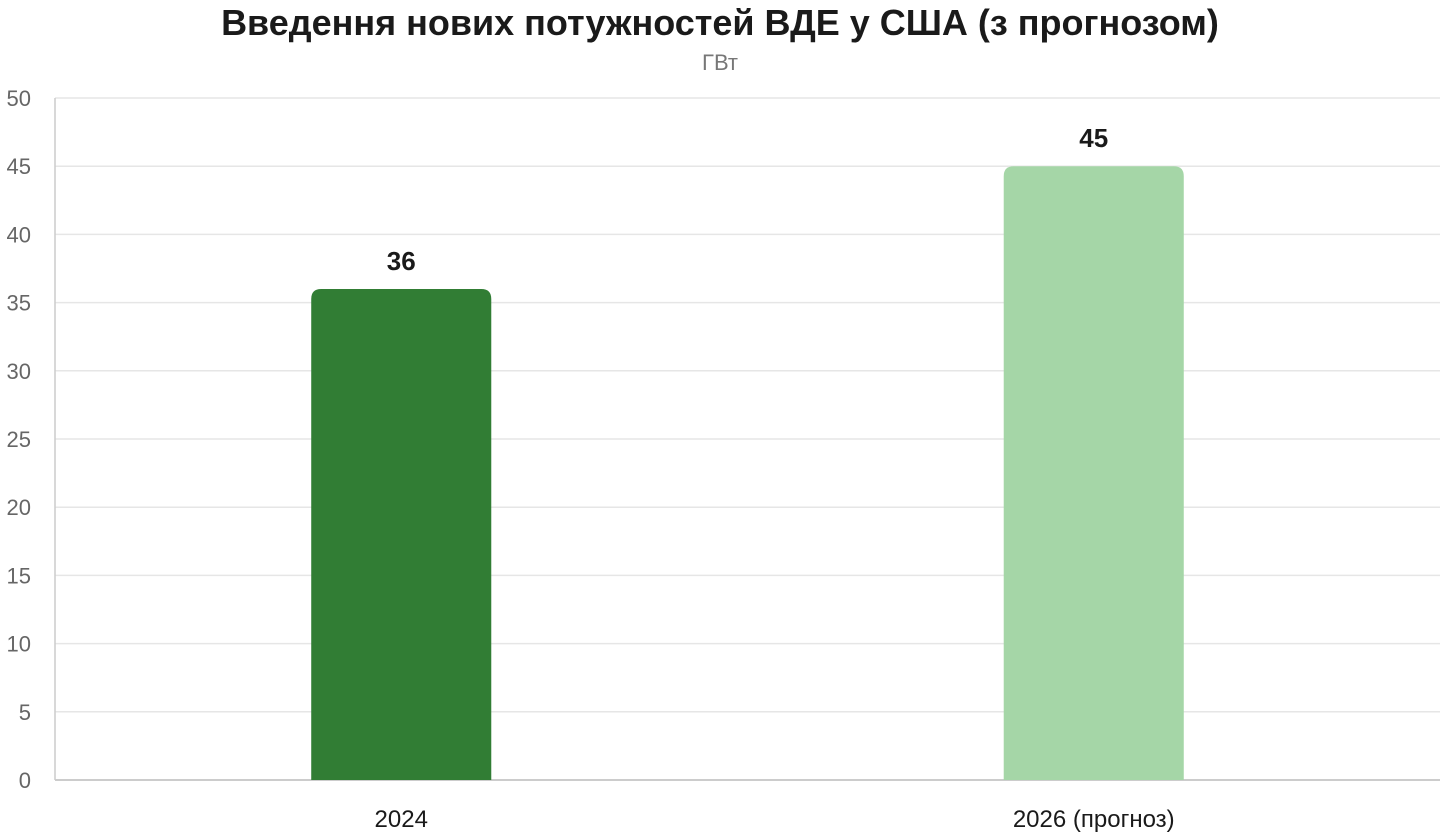  What do you see at coordinates (19, 234) in the screenshot?
I see `y-tick-label: 40` at bounding box center [19, 234].